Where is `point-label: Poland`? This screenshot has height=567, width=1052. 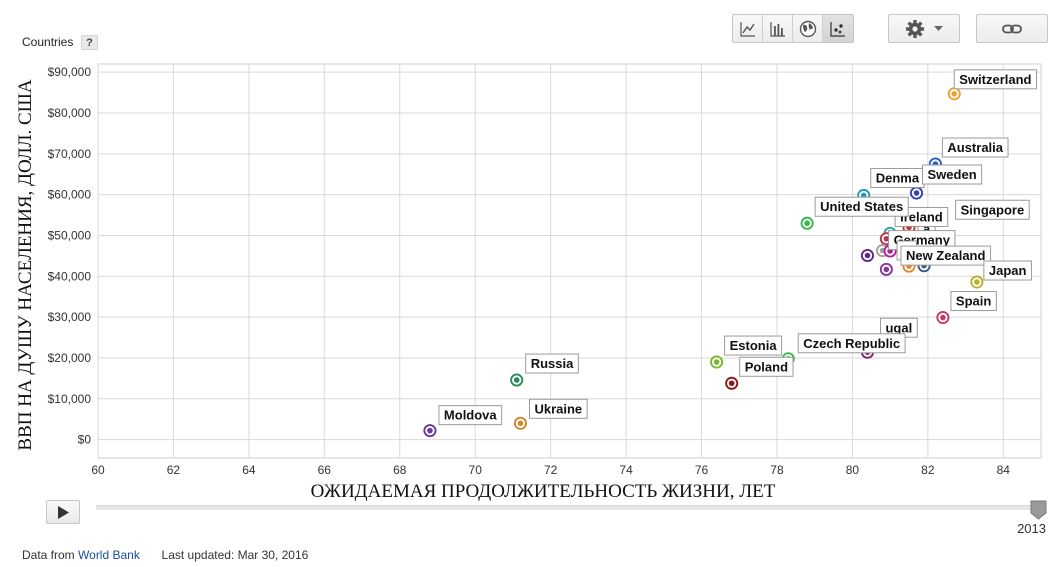 point-label: Poland is located at coordinates (766, 366).